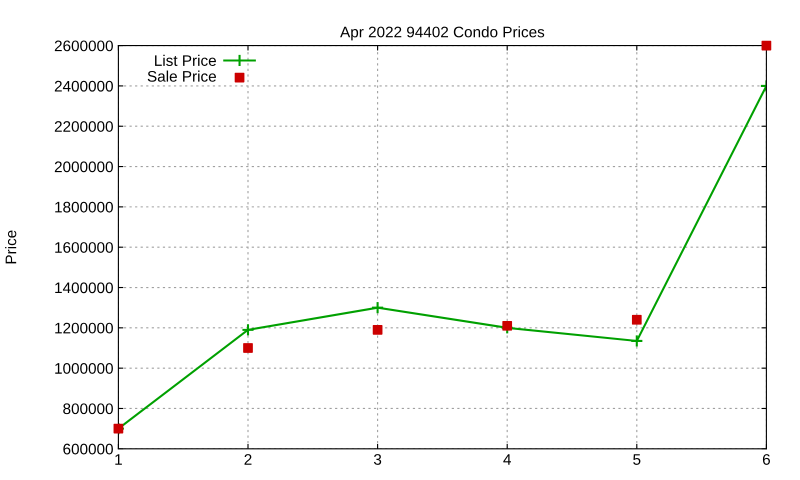 The height and width of the screenshot is (480, 800). What do you see at coordinates (185, 60) in the screenshot?
I see `legend-label: List Price` at bounding box center [185, 60].